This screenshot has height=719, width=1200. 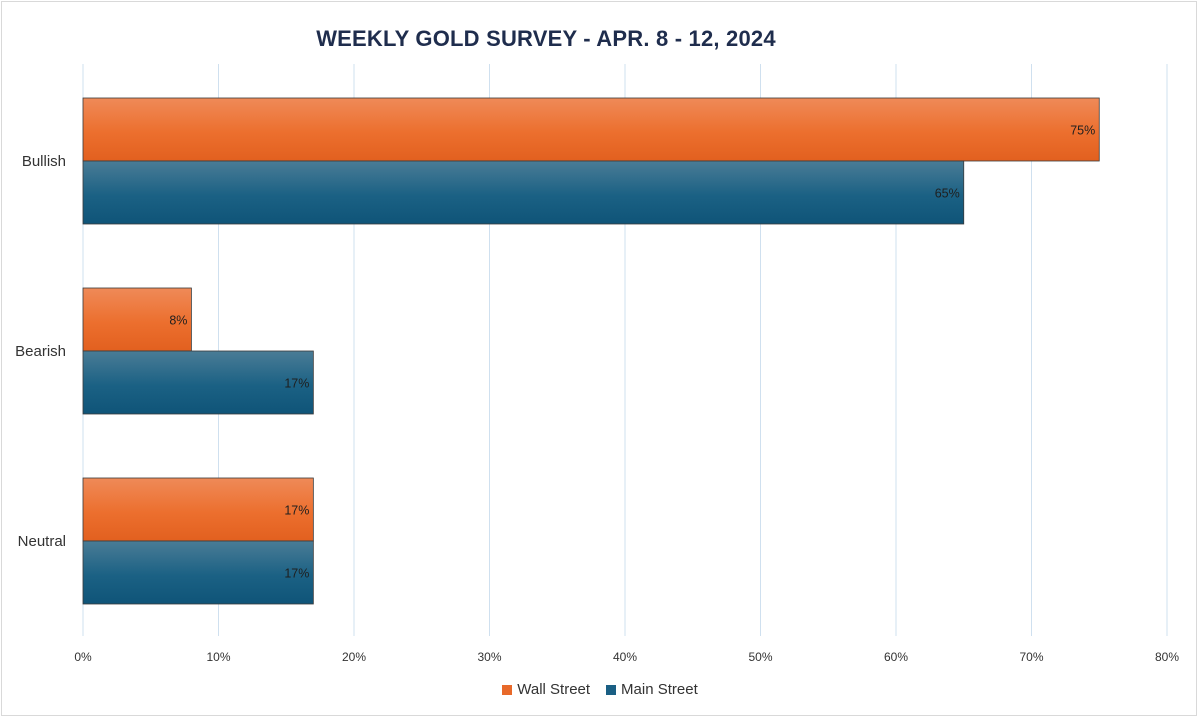 I want to click on data-label-wall-street-bearish: 8%, so click(x=178, y=321).